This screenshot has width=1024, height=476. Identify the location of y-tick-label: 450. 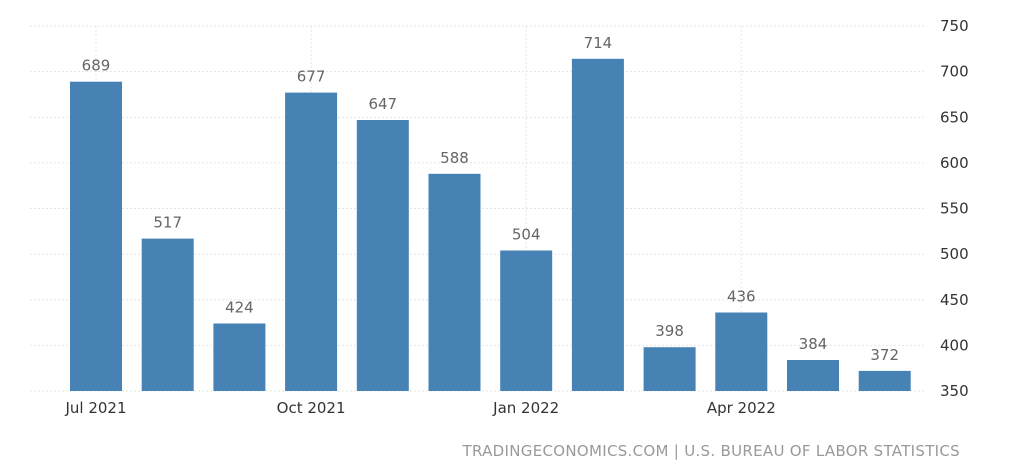
(954, 300).